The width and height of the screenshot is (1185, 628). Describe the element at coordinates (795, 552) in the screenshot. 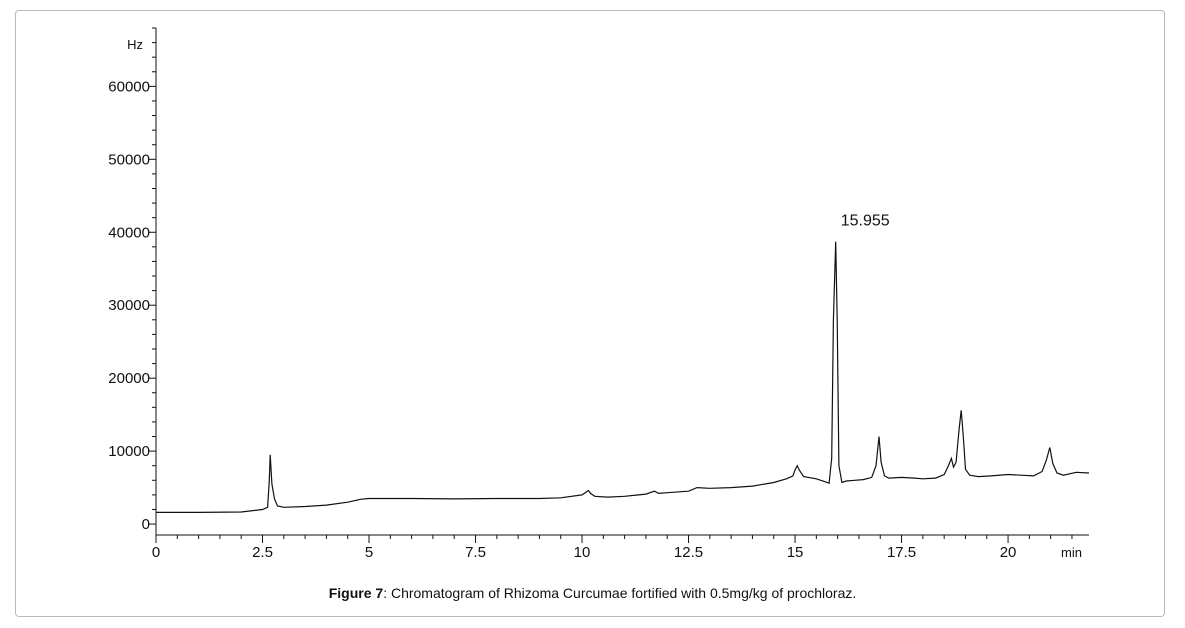

I see `x-tick-label: 15` at that location.